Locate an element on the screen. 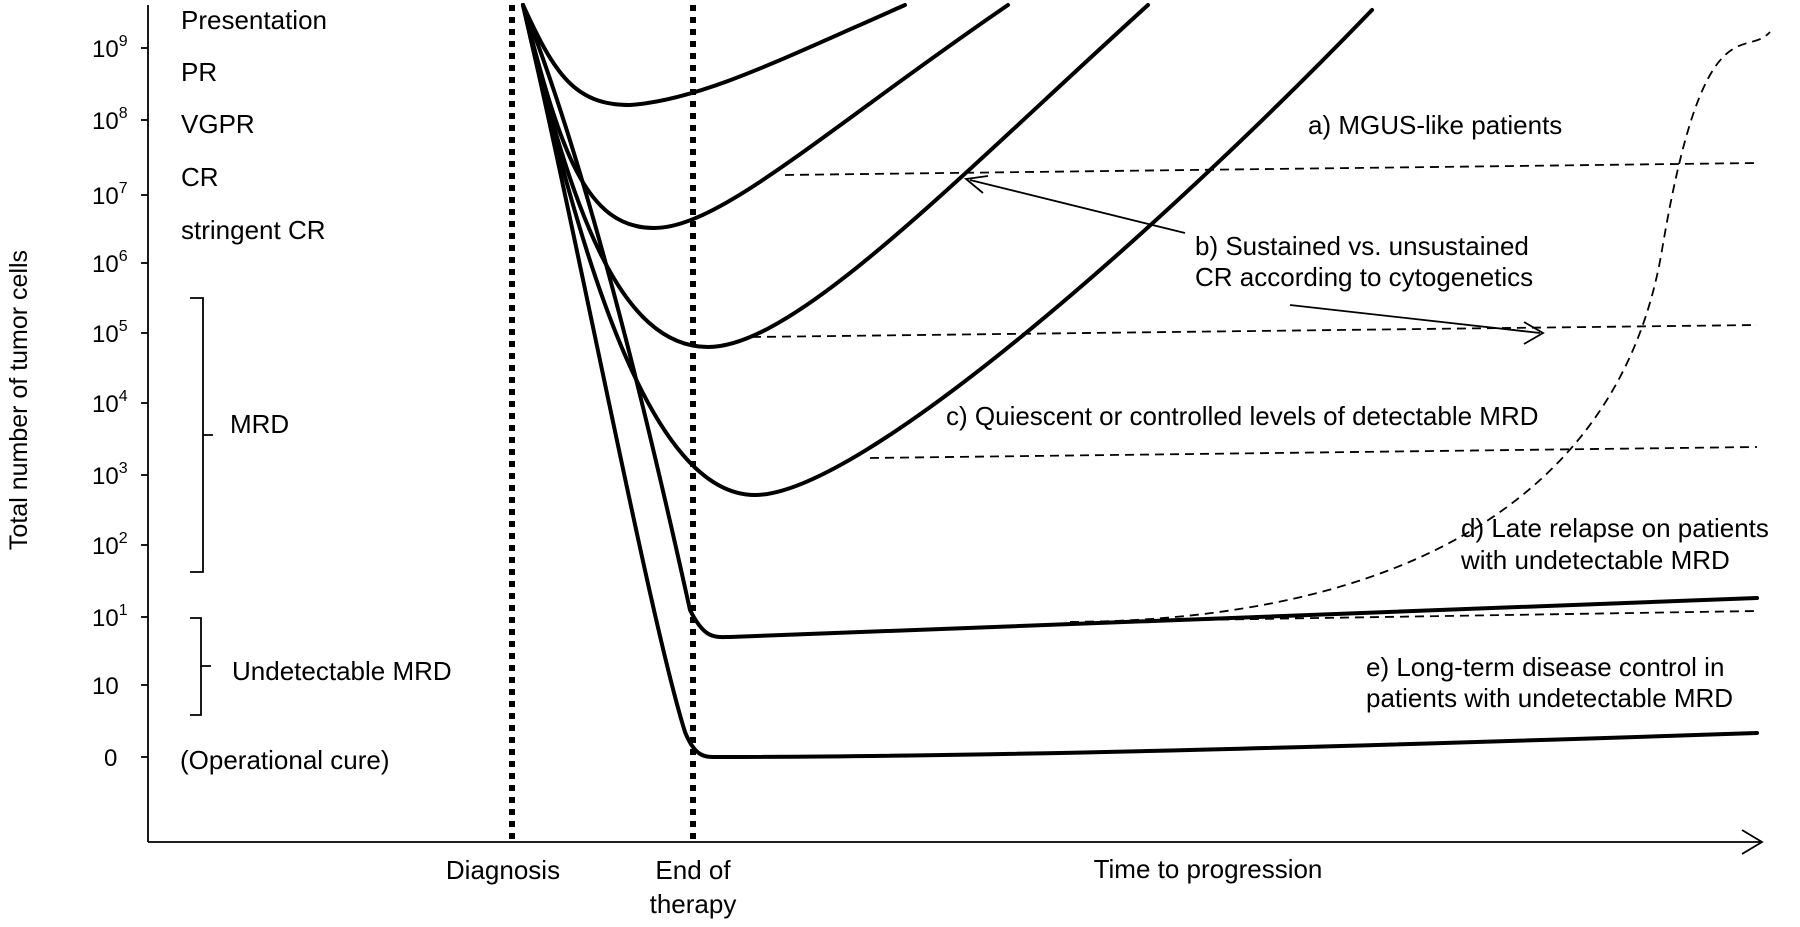  mrd-label: MRD is located at coordinates (259, 424).